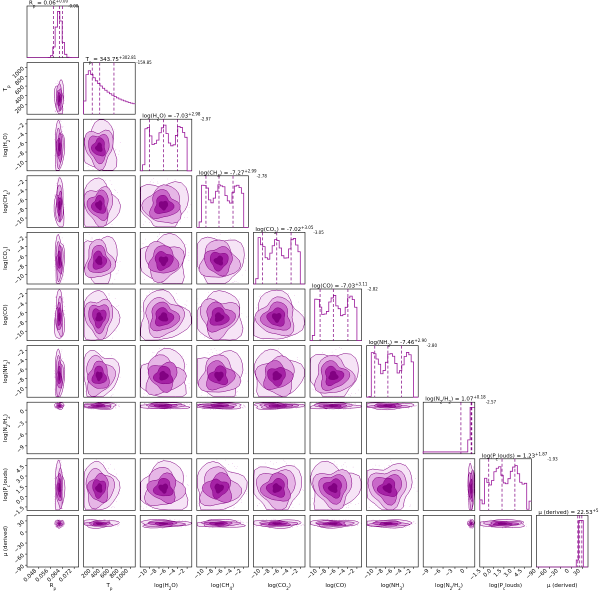 This screenshot has width=599, height=599. What do you see at coordinates (7, 145) in the screenshot?
I see `y-label-2: log(H2O)` at bounding box center [7, 145].